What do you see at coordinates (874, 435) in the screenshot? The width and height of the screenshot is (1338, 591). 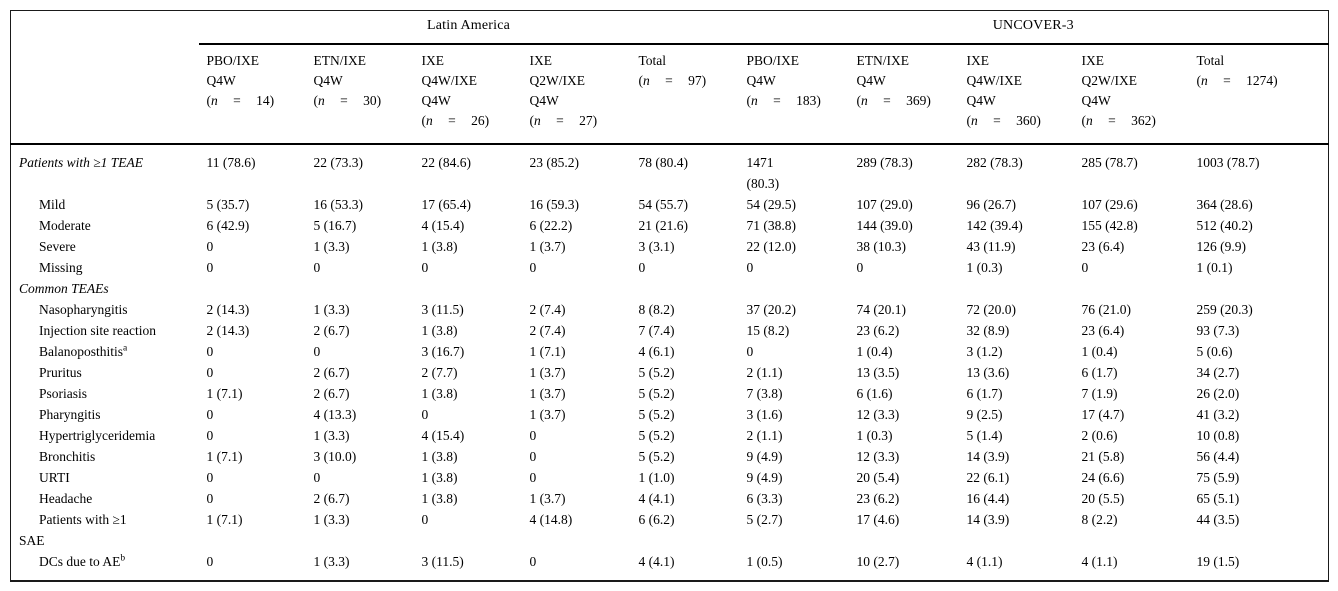 I see `table-cell: 1 (0.3)` at bounding box center [874, 435].